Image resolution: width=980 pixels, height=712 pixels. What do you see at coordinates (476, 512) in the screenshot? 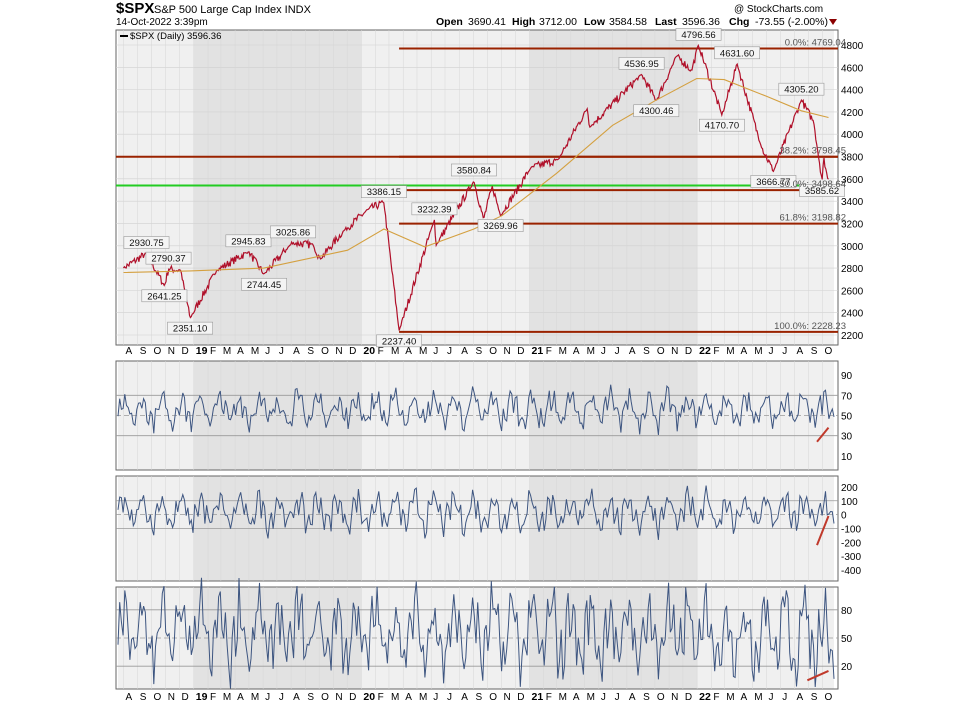
I see `cci-line` at bounding box center [476, 512].